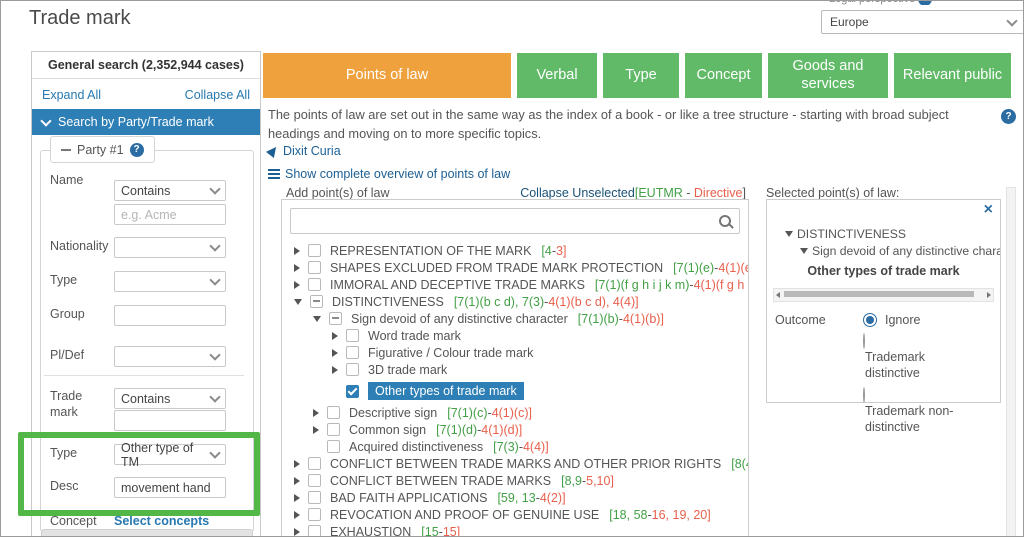 This screenshot has width=1024, height=537. Describe the element at coordinates (170, 281) in the screenshot. I see `type-select` at that location.